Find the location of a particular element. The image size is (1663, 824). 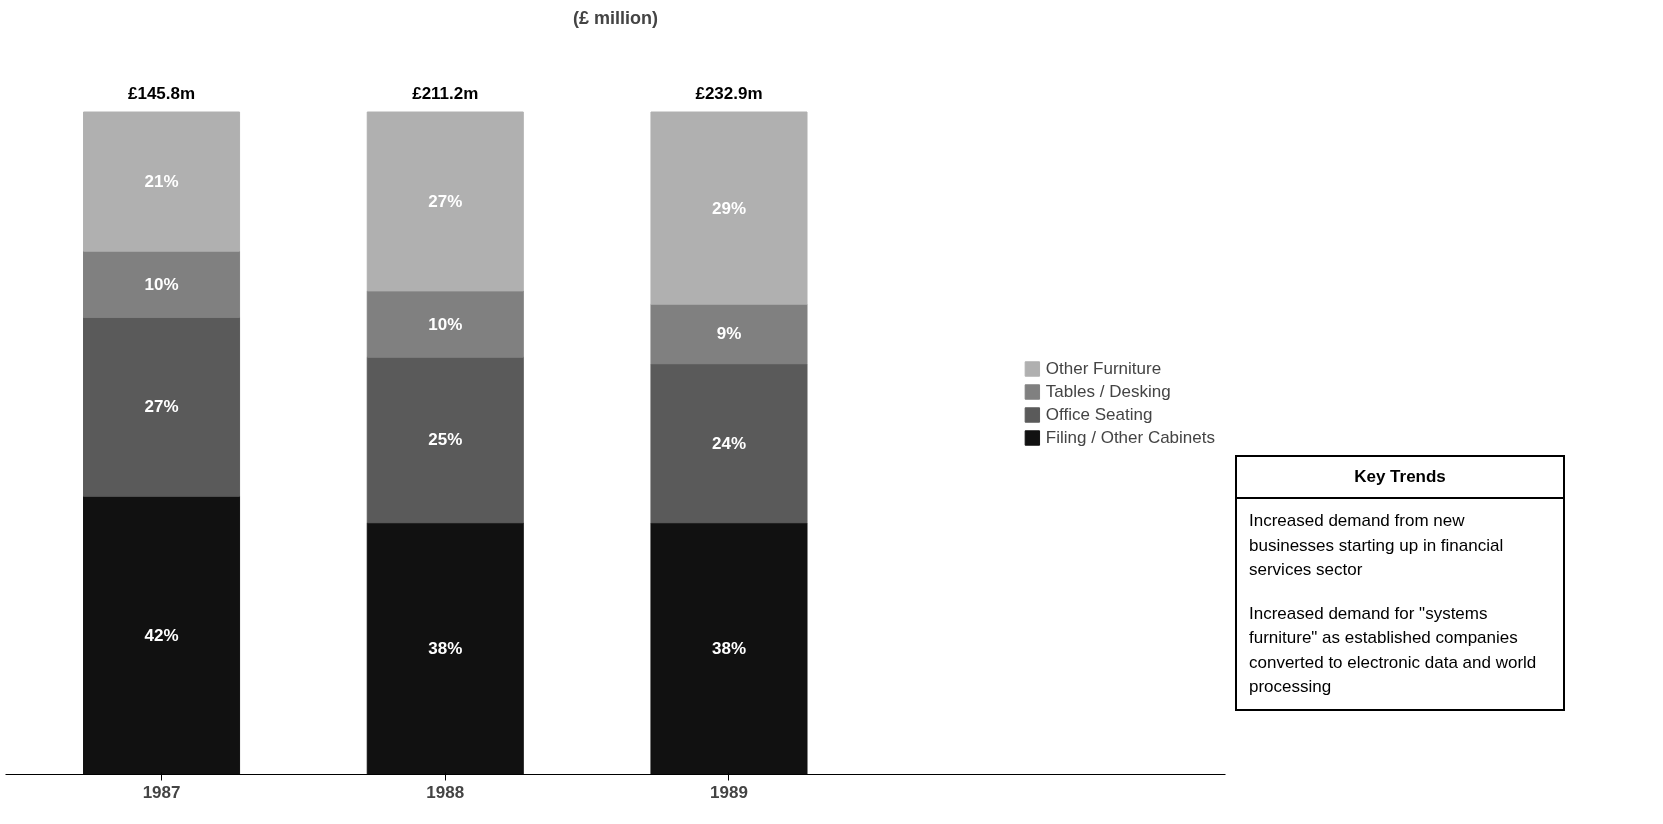

data-label: 42% is located at coordinates (161, 635).